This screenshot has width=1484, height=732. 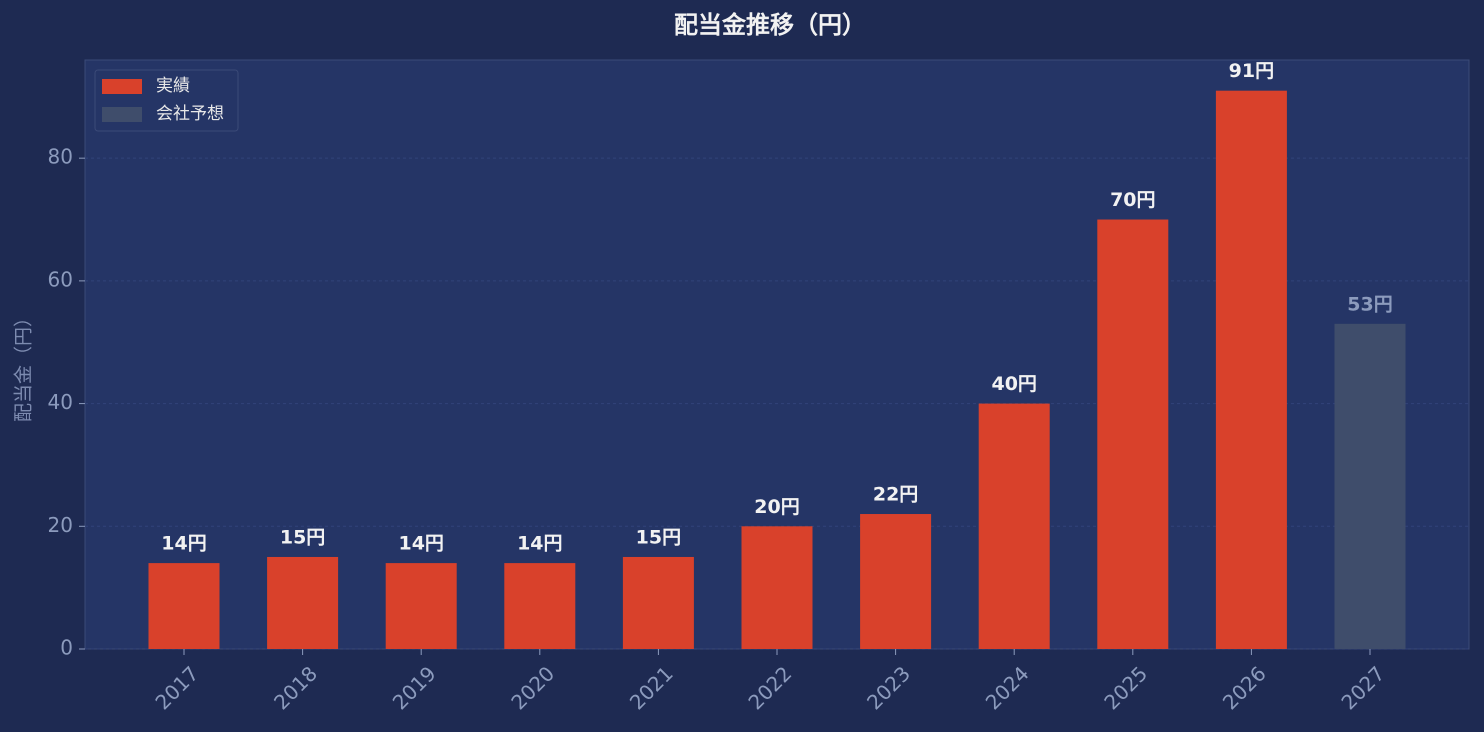 I want to click on value-label: 22円, so click(x=895, y=495).